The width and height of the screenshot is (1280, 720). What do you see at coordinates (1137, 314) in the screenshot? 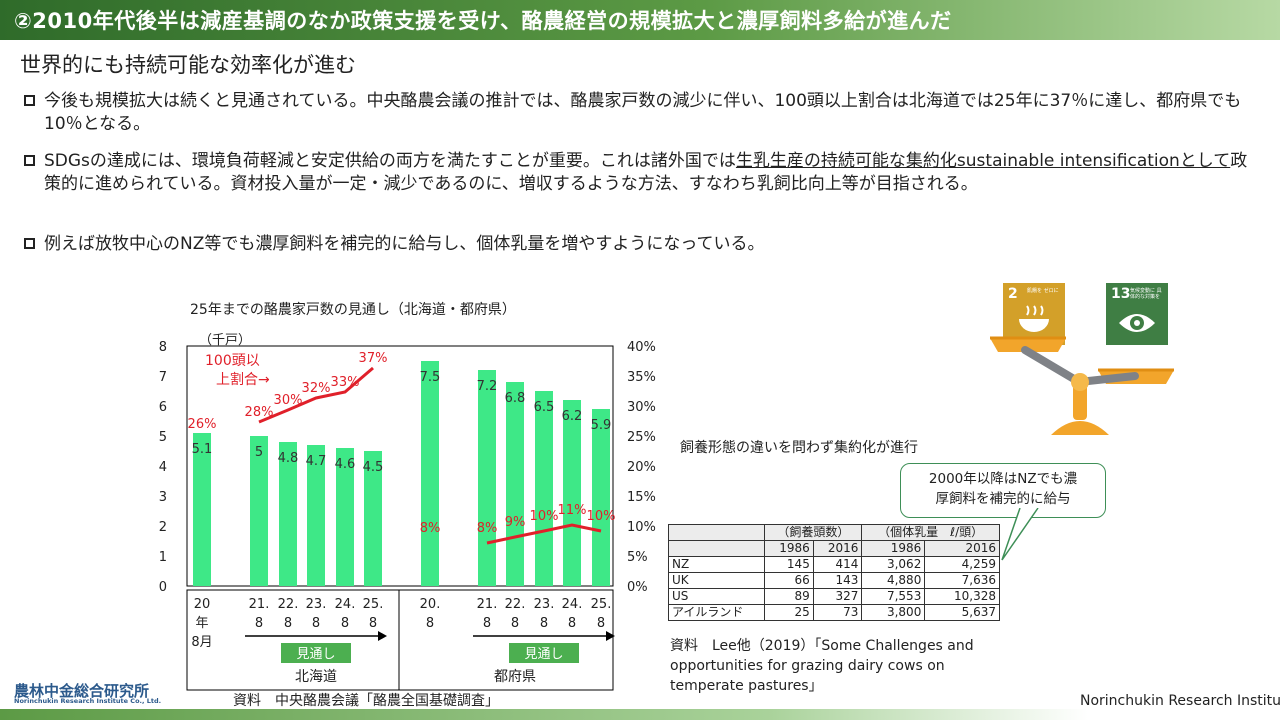
I see `sdg-13-icon: 13 気候変動に 具体的な対策を` at bounding box center [1137, 314].